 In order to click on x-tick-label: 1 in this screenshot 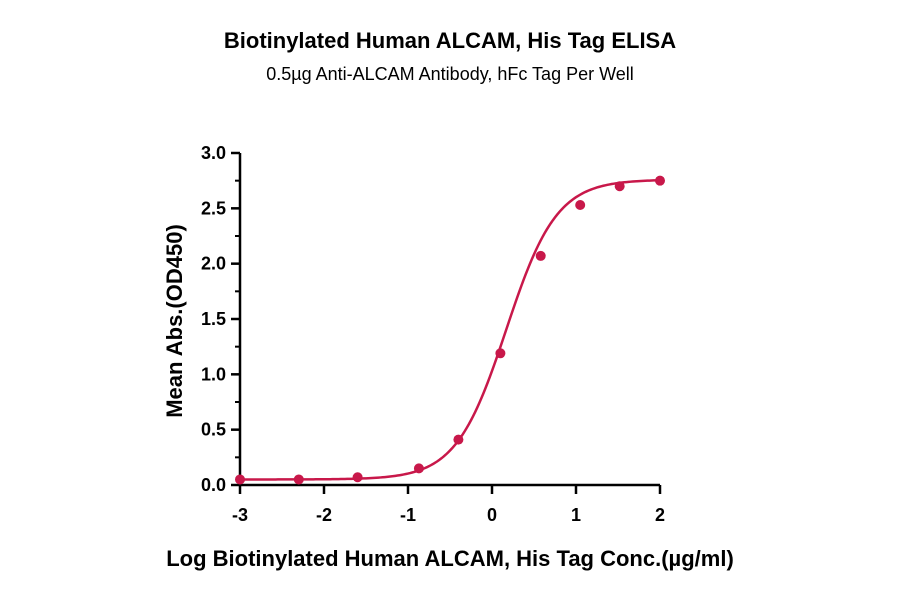, I will do `click(576, 515)`.